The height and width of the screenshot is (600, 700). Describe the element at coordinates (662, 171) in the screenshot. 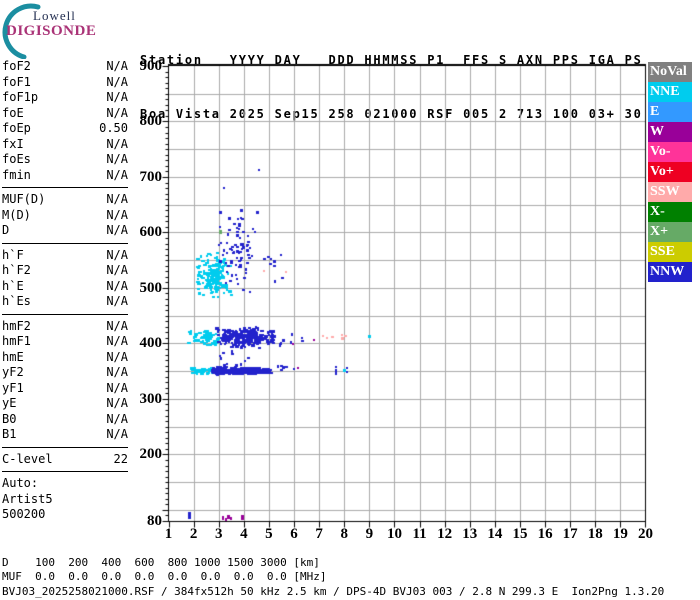

I see `legend-label: Vo+` at that location.